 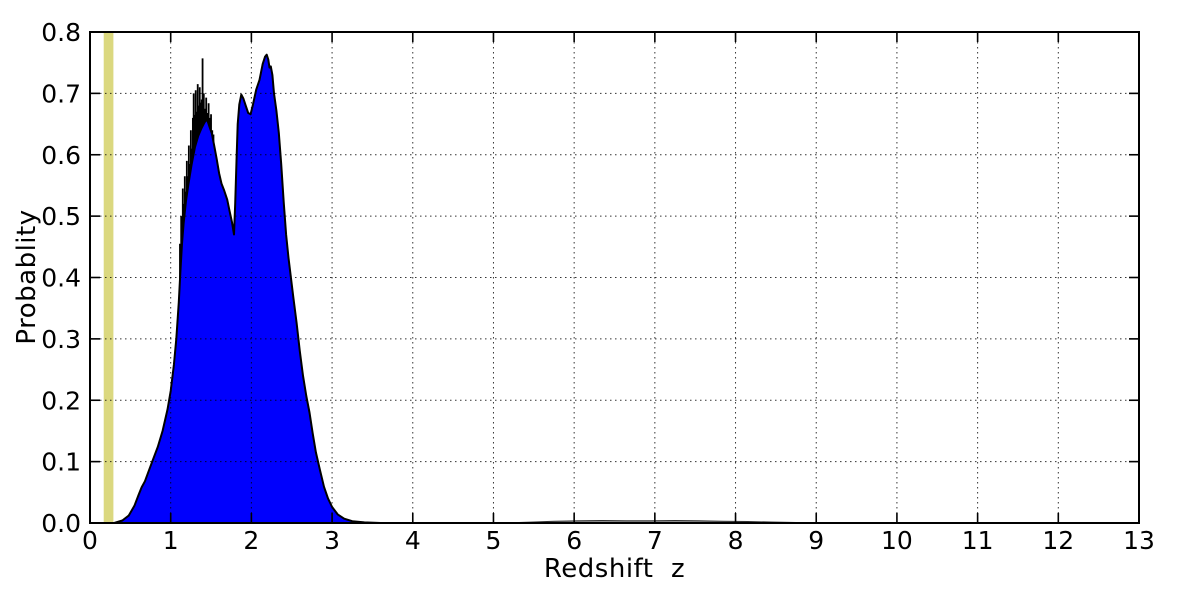 What do you see at coordinates (816, 540) in the screenshot?
I see `x-tick-label: 9` at bounding box center [816, 540].